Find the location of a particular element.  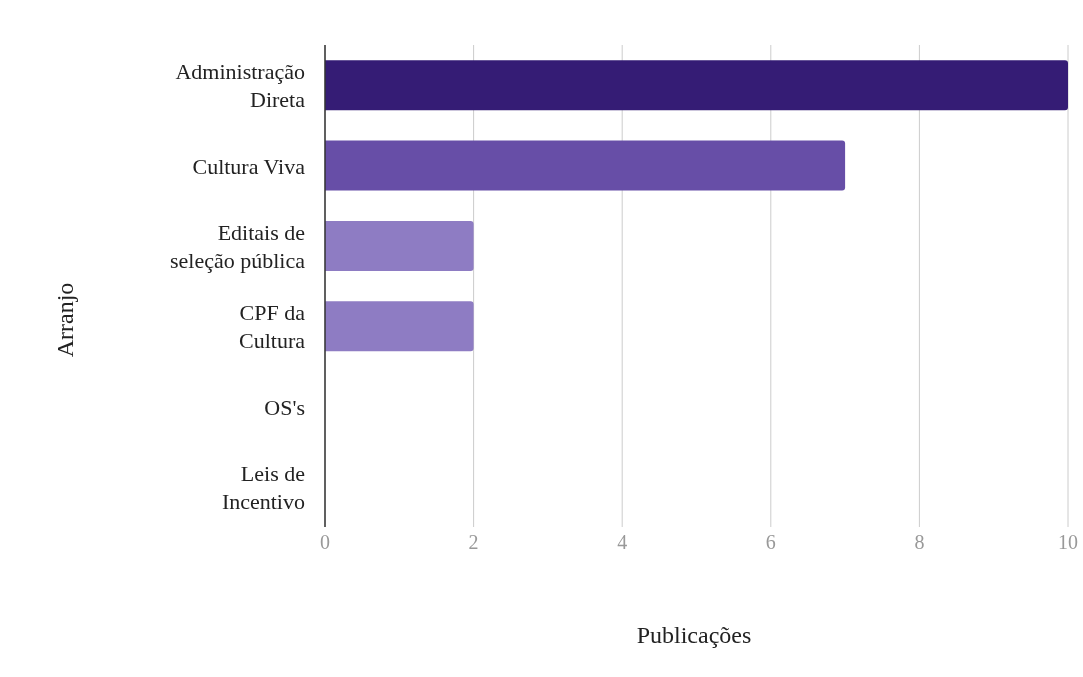

y-tick-label: OS's is located at coordinates (284, 406).